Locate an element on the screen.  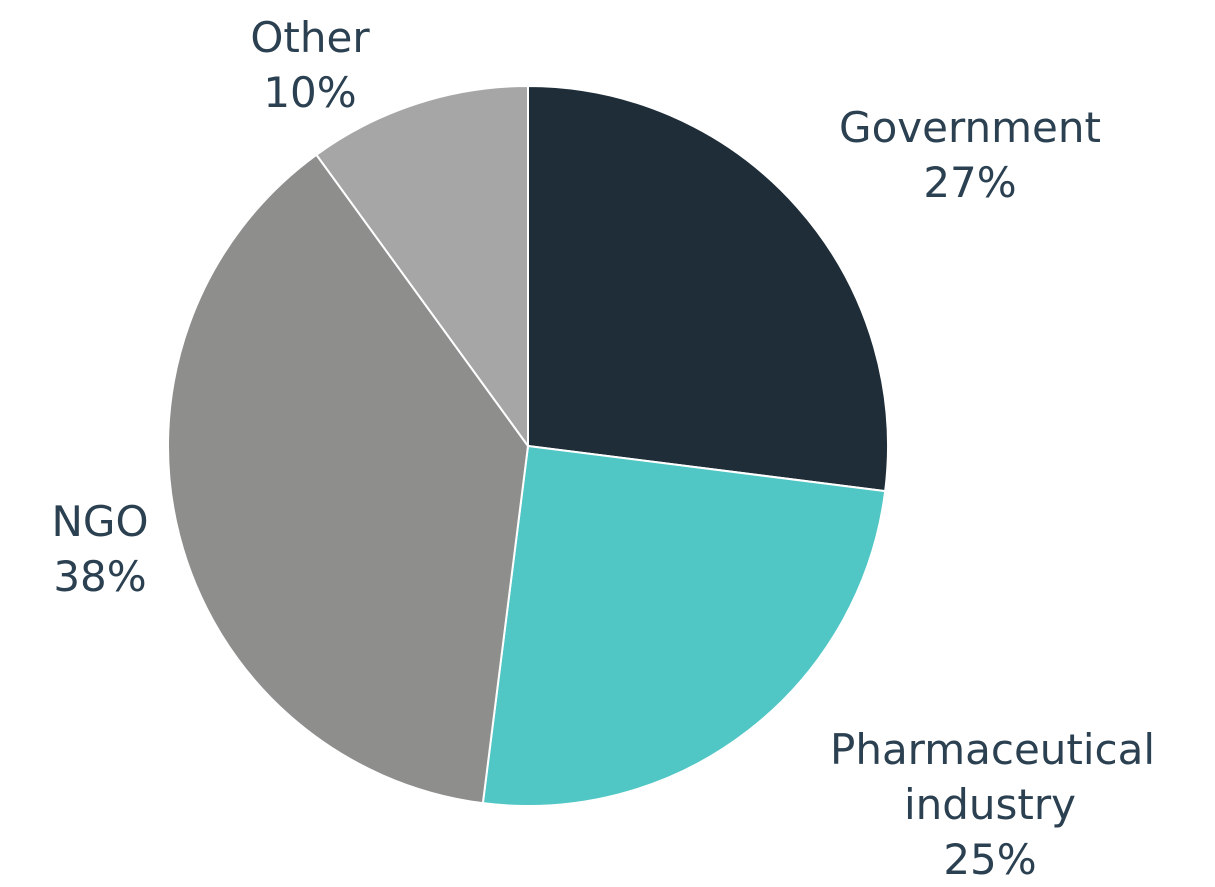
slice-label: Other 10% is located at coordinates (310, 65).